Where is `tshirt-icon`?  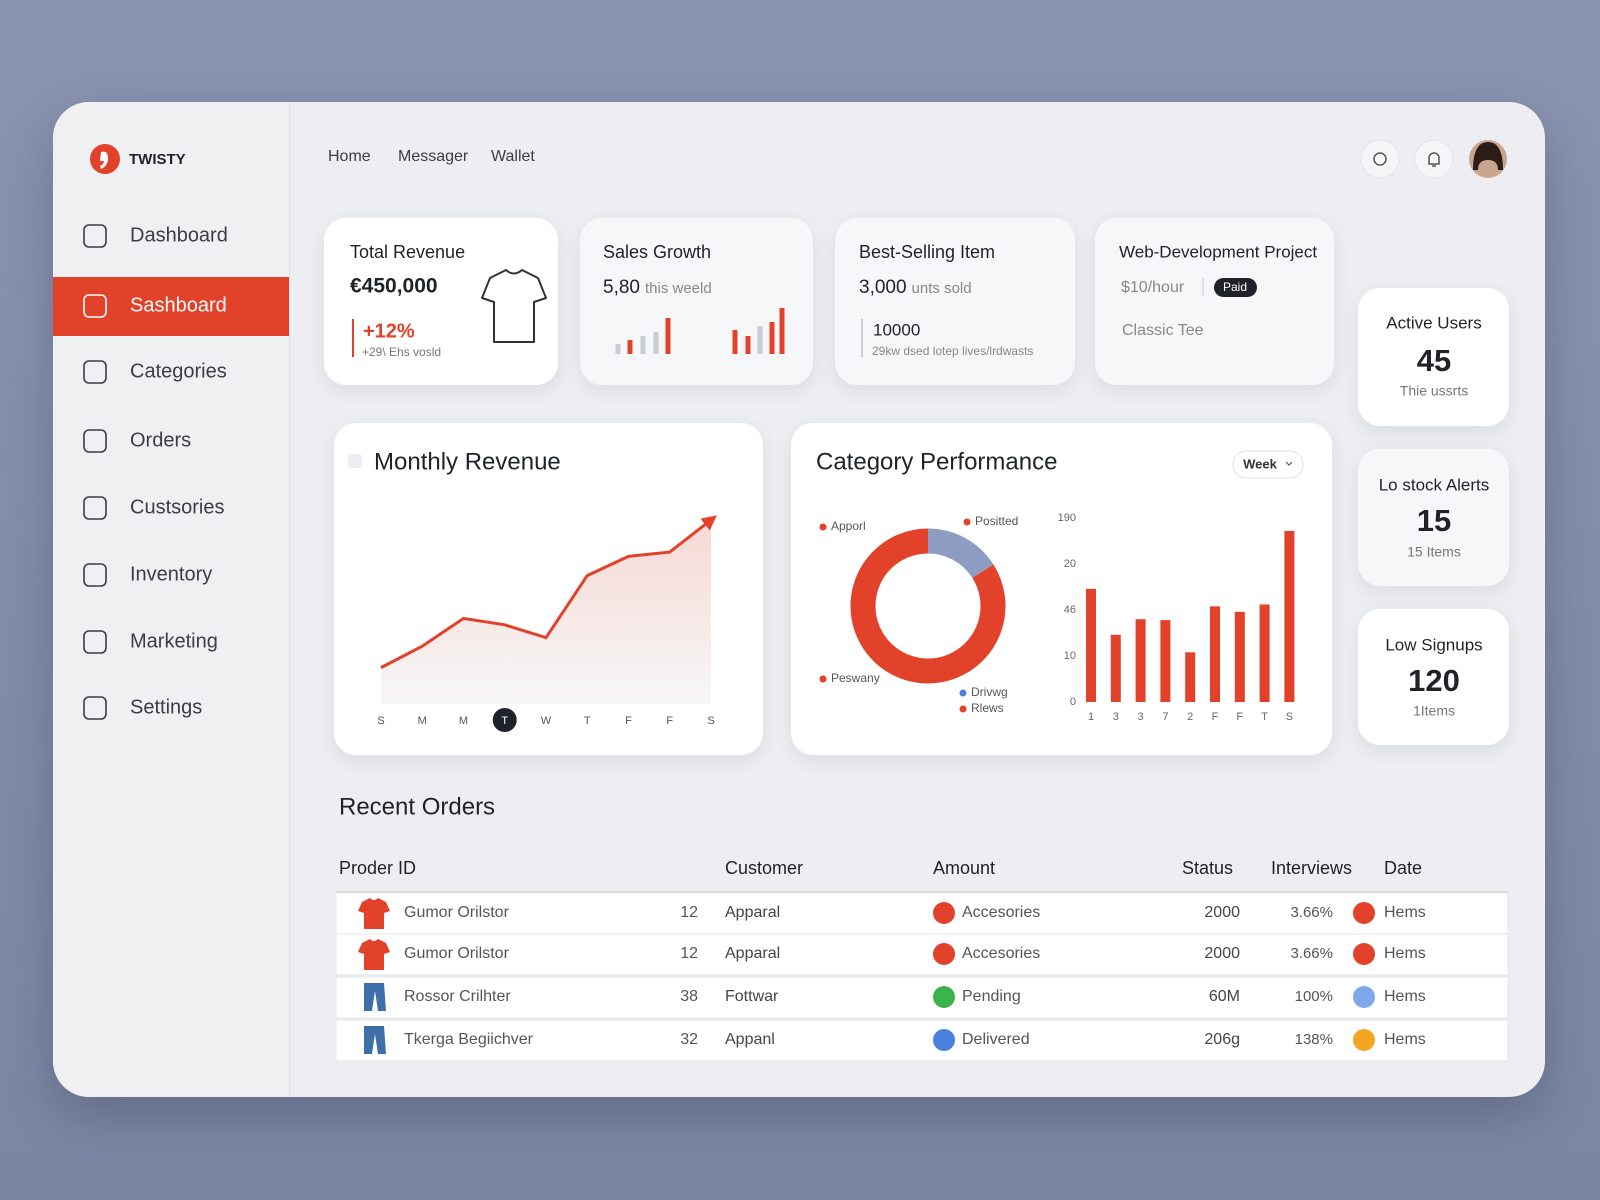 tshirt-icon is located at coordinates (514, 306).